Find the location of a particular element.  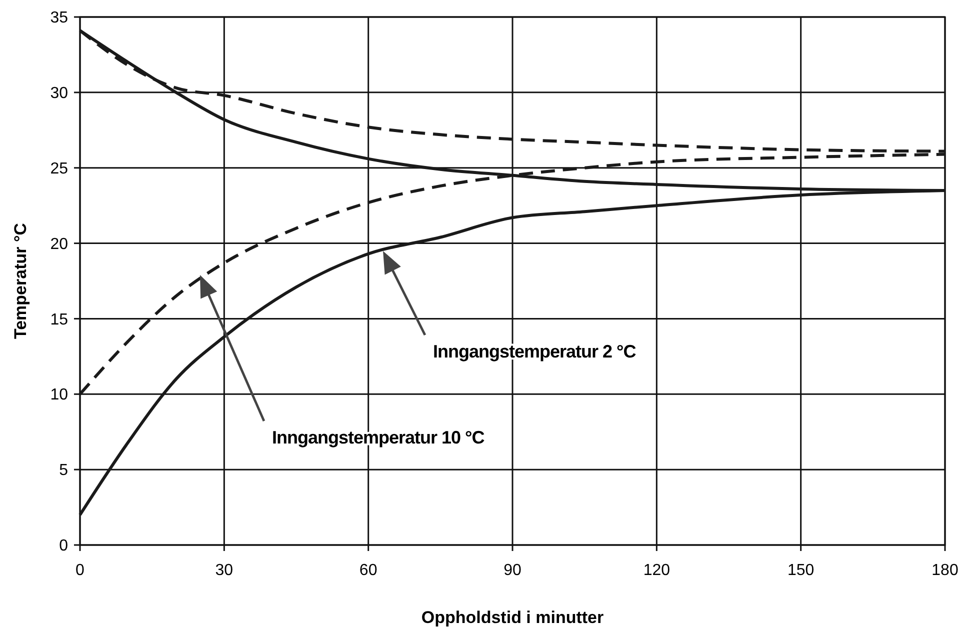

x-axis-title: Oppholdstid i minutter is located at coordinates (512, 617).